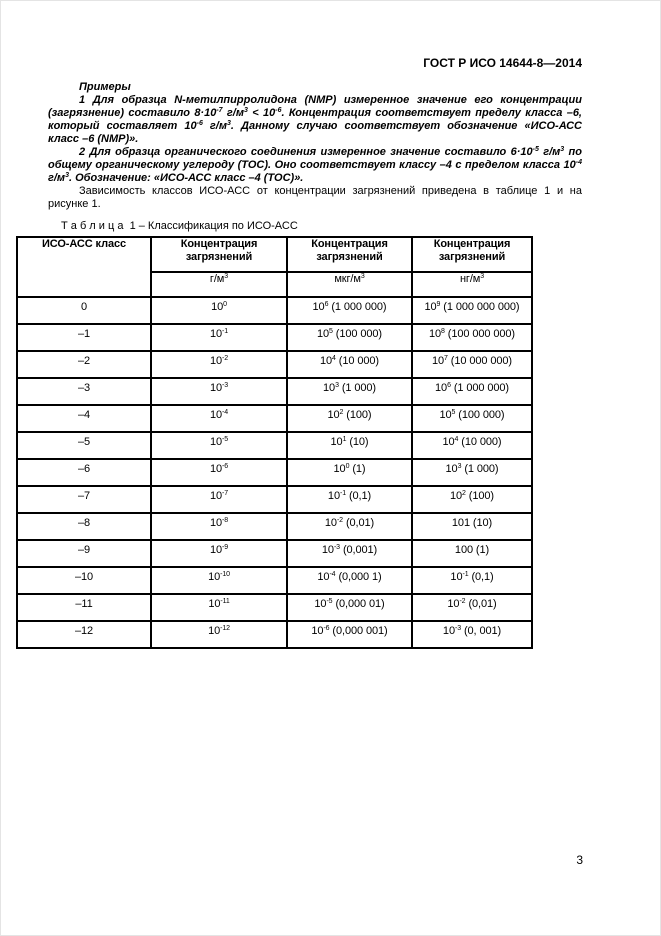 The image size is (661, 936). I want to click on table-row: –12 10-12 10-6 (0,000 001) 10-3 (0, 001), so click(274, 634).